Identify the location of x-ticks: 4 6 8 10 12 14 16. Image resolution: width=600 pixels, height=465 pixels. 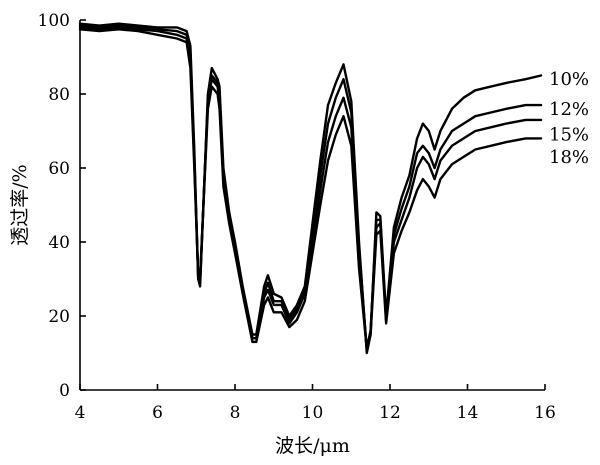
(315, 403).